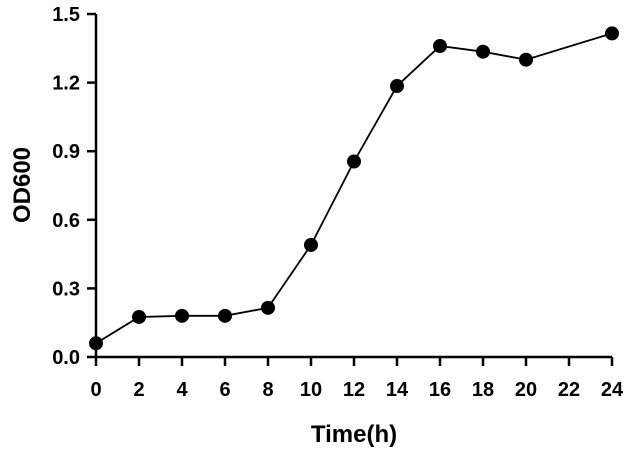  I want to click on x-tick-label: 22, so click(569, 390).